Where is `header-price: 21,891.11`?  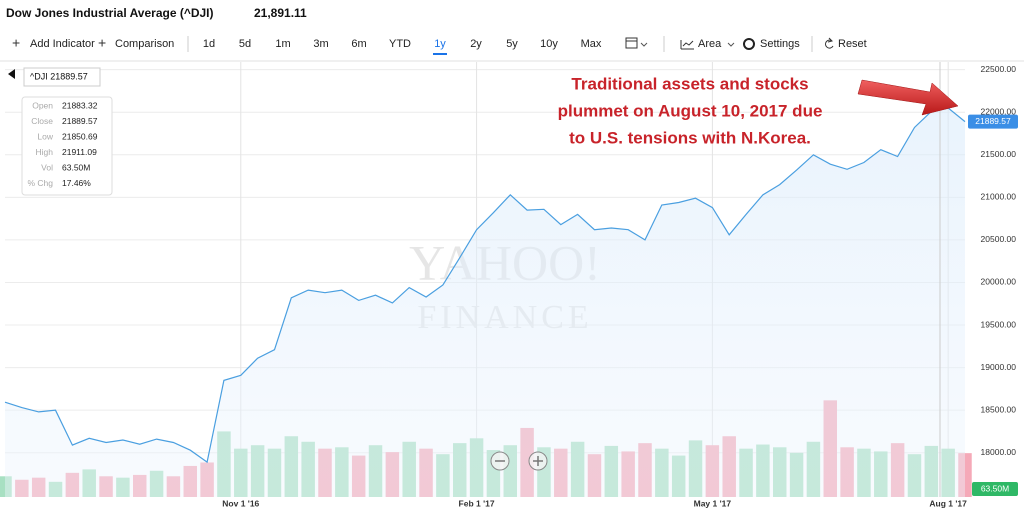
header-price: 21,891.11 is located at coordinates (280, 13).